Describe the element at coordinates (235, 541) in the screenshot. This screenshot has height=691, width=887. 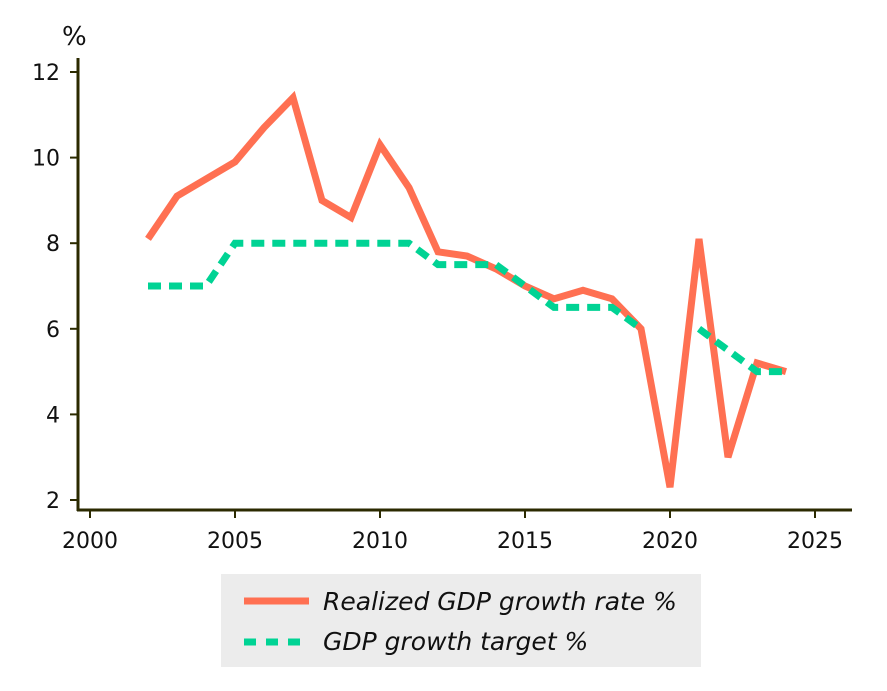
I see `x-tick-label: 2005` at that location.